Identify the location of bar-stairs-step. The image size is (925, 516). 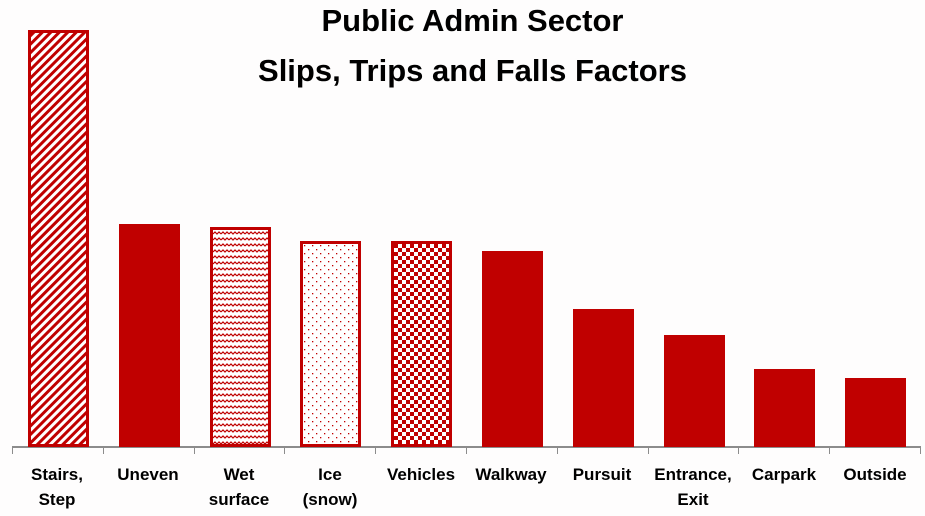
(58, 238).